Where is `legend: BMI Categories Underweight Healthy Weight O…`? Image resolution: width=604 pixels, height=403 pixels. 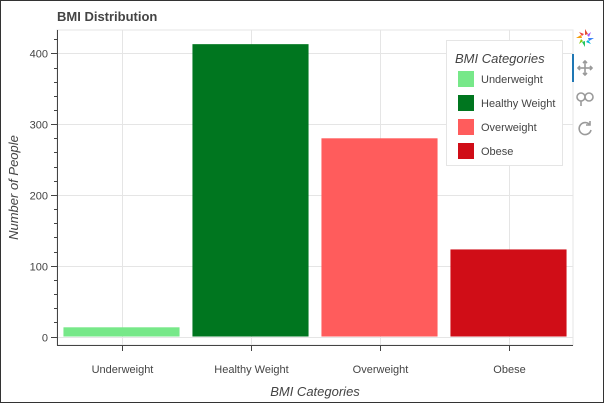 legend: BMI Categories Underweight Healthy Weight O… is located at coordinates (504, 103).